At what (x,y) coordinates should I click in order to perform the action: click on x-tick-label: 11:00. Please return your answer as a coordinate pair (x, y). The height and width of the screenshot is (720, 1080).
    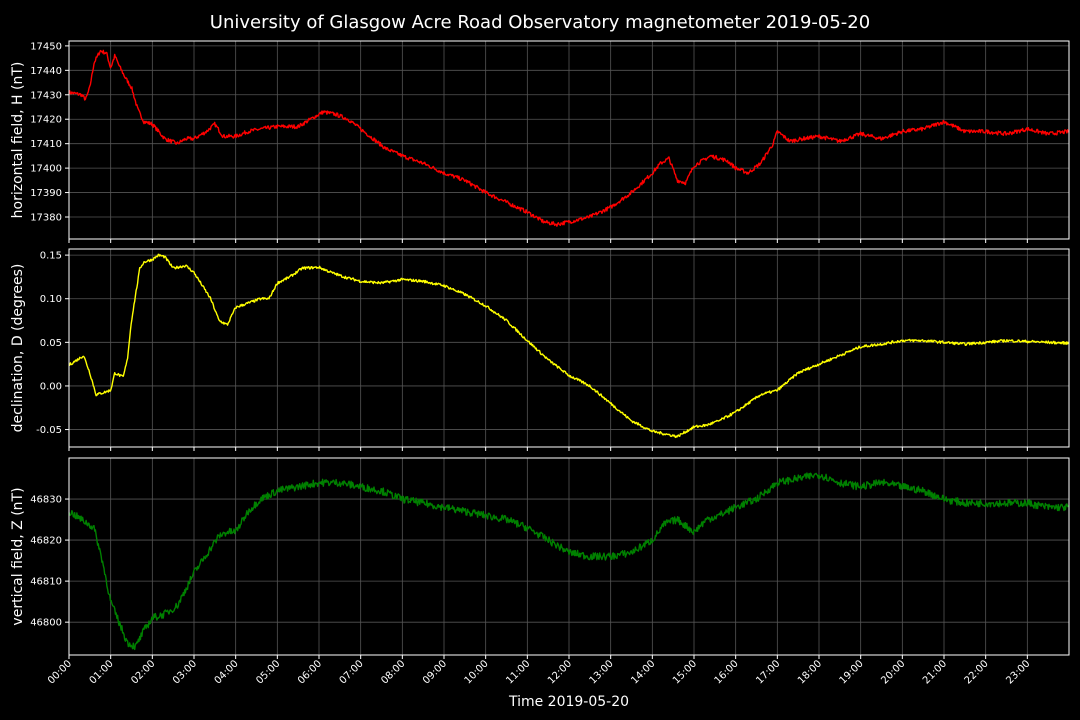
    Looking at the image, I should click on (518, 672).